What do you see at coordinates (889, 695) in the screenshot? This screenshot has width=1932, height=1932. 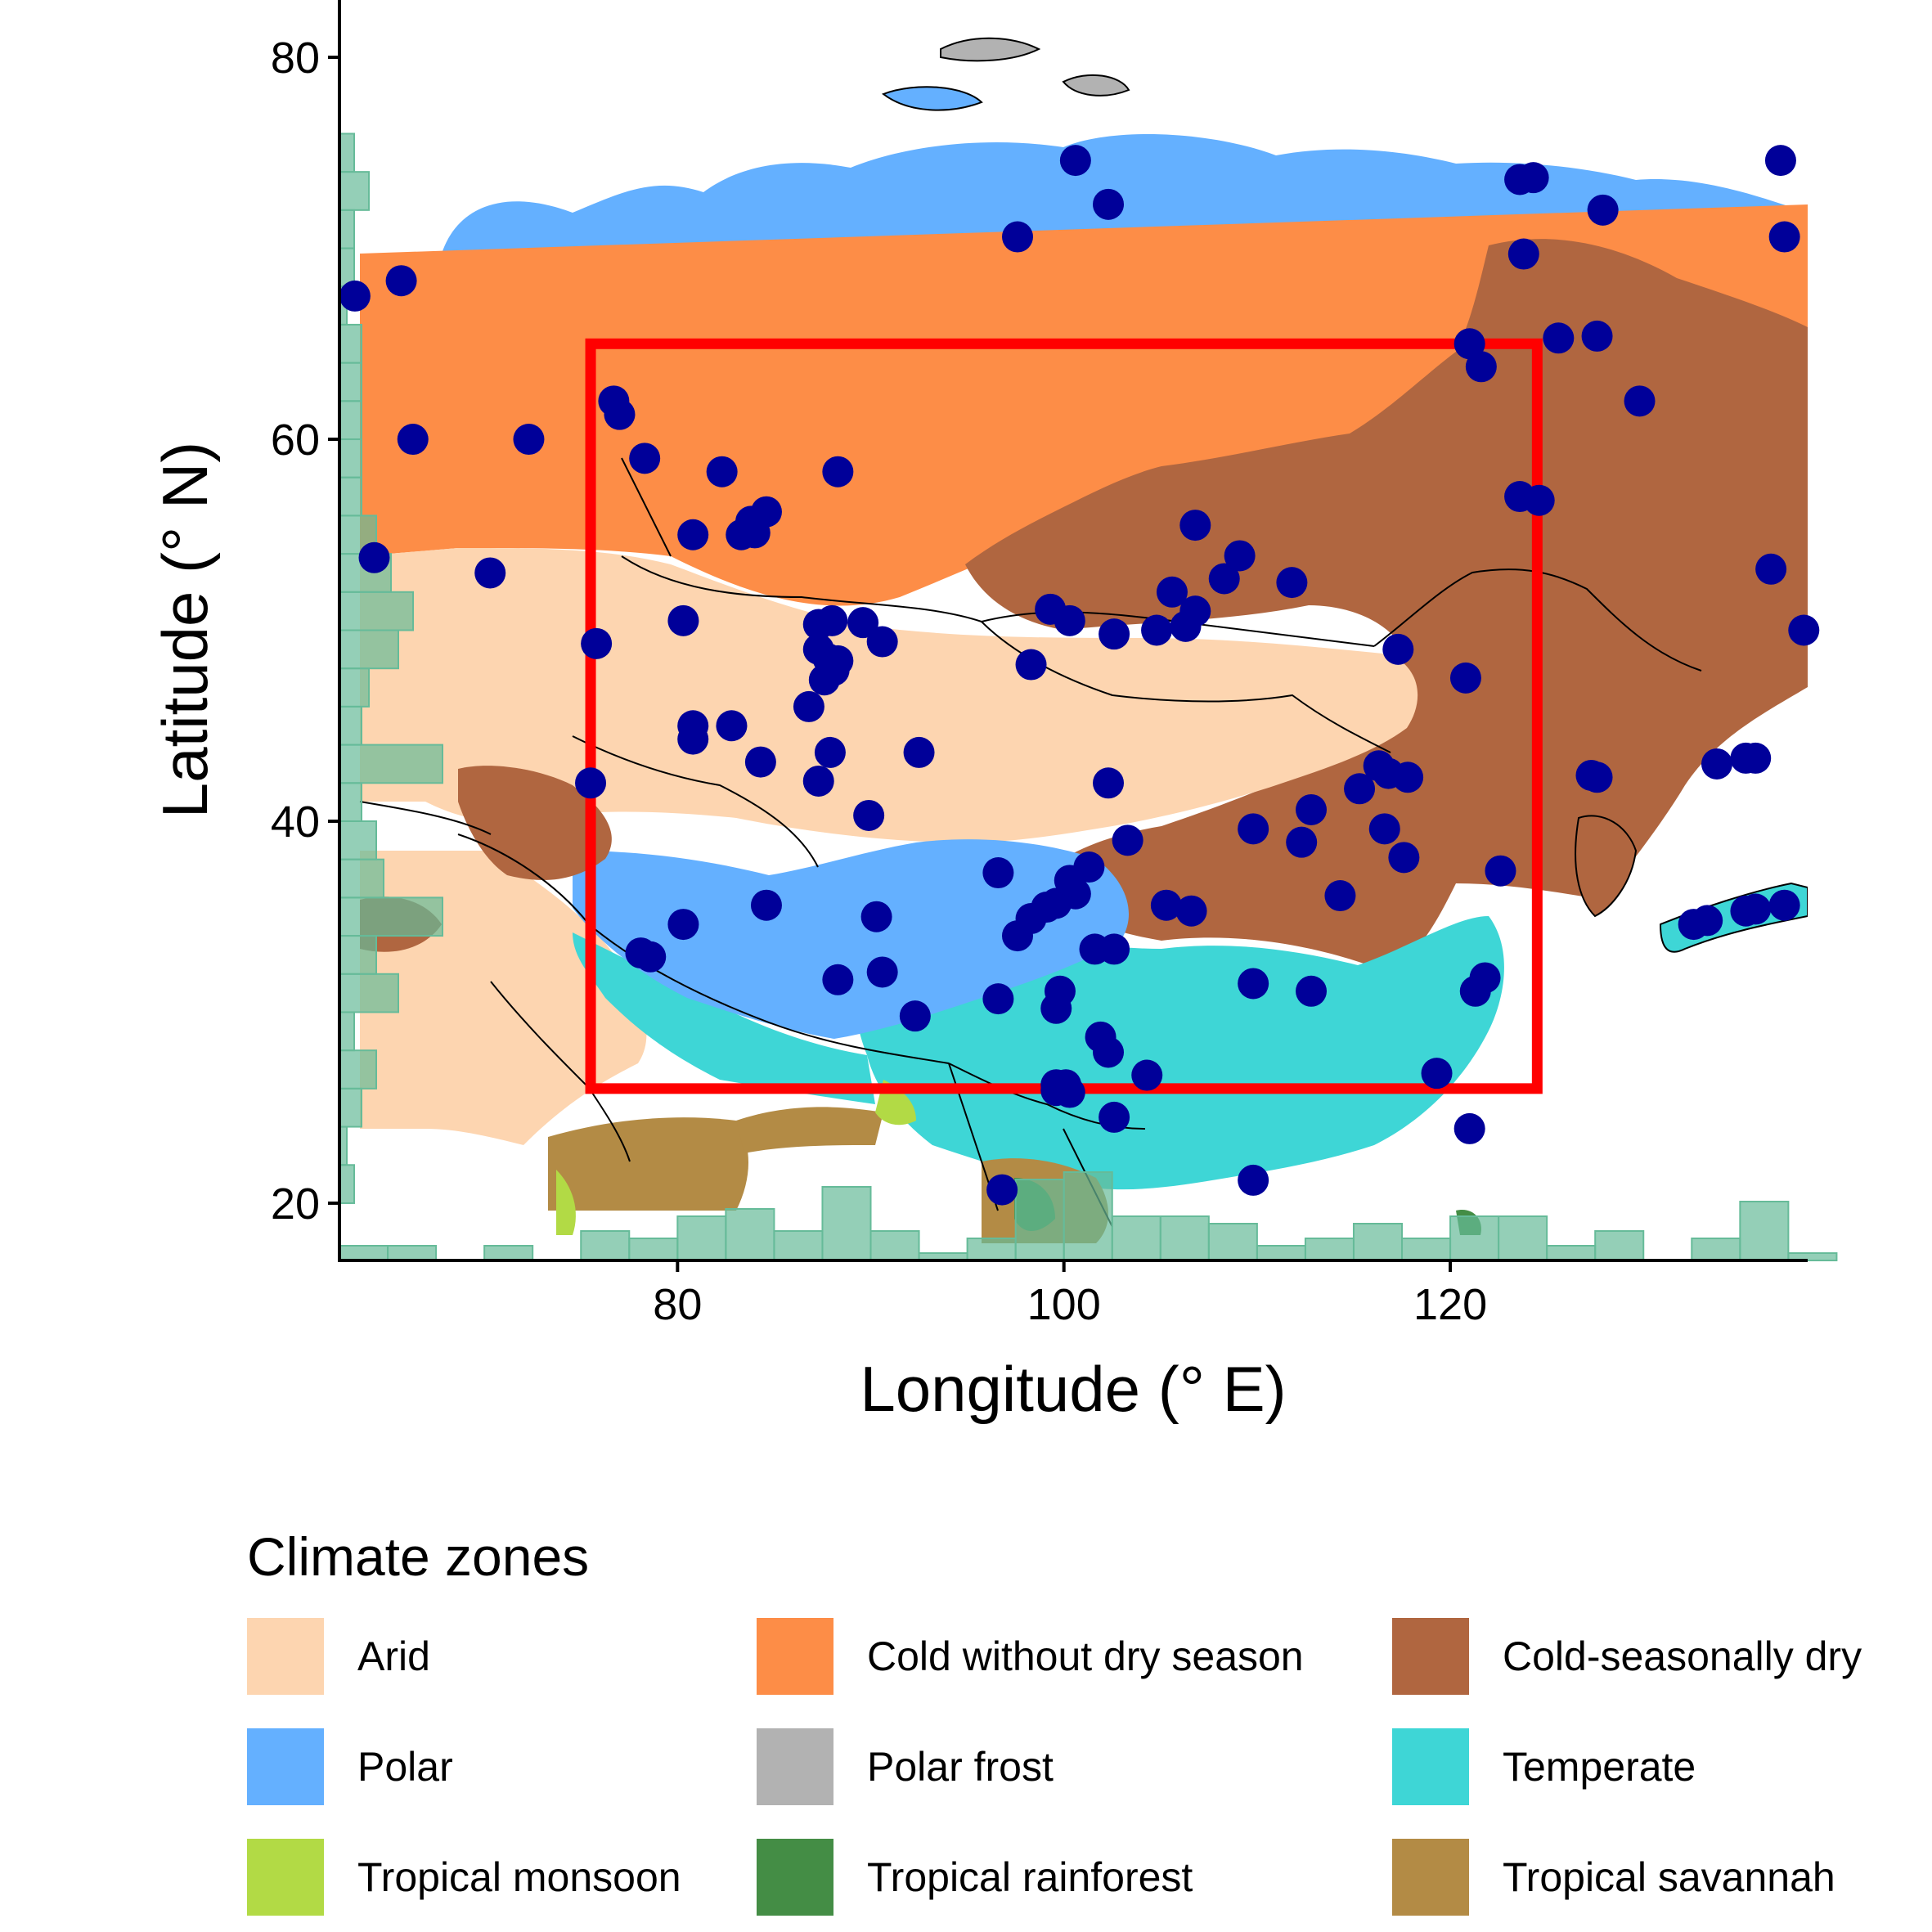 I see `zone-arid-central` at bounding box center [889, 695].